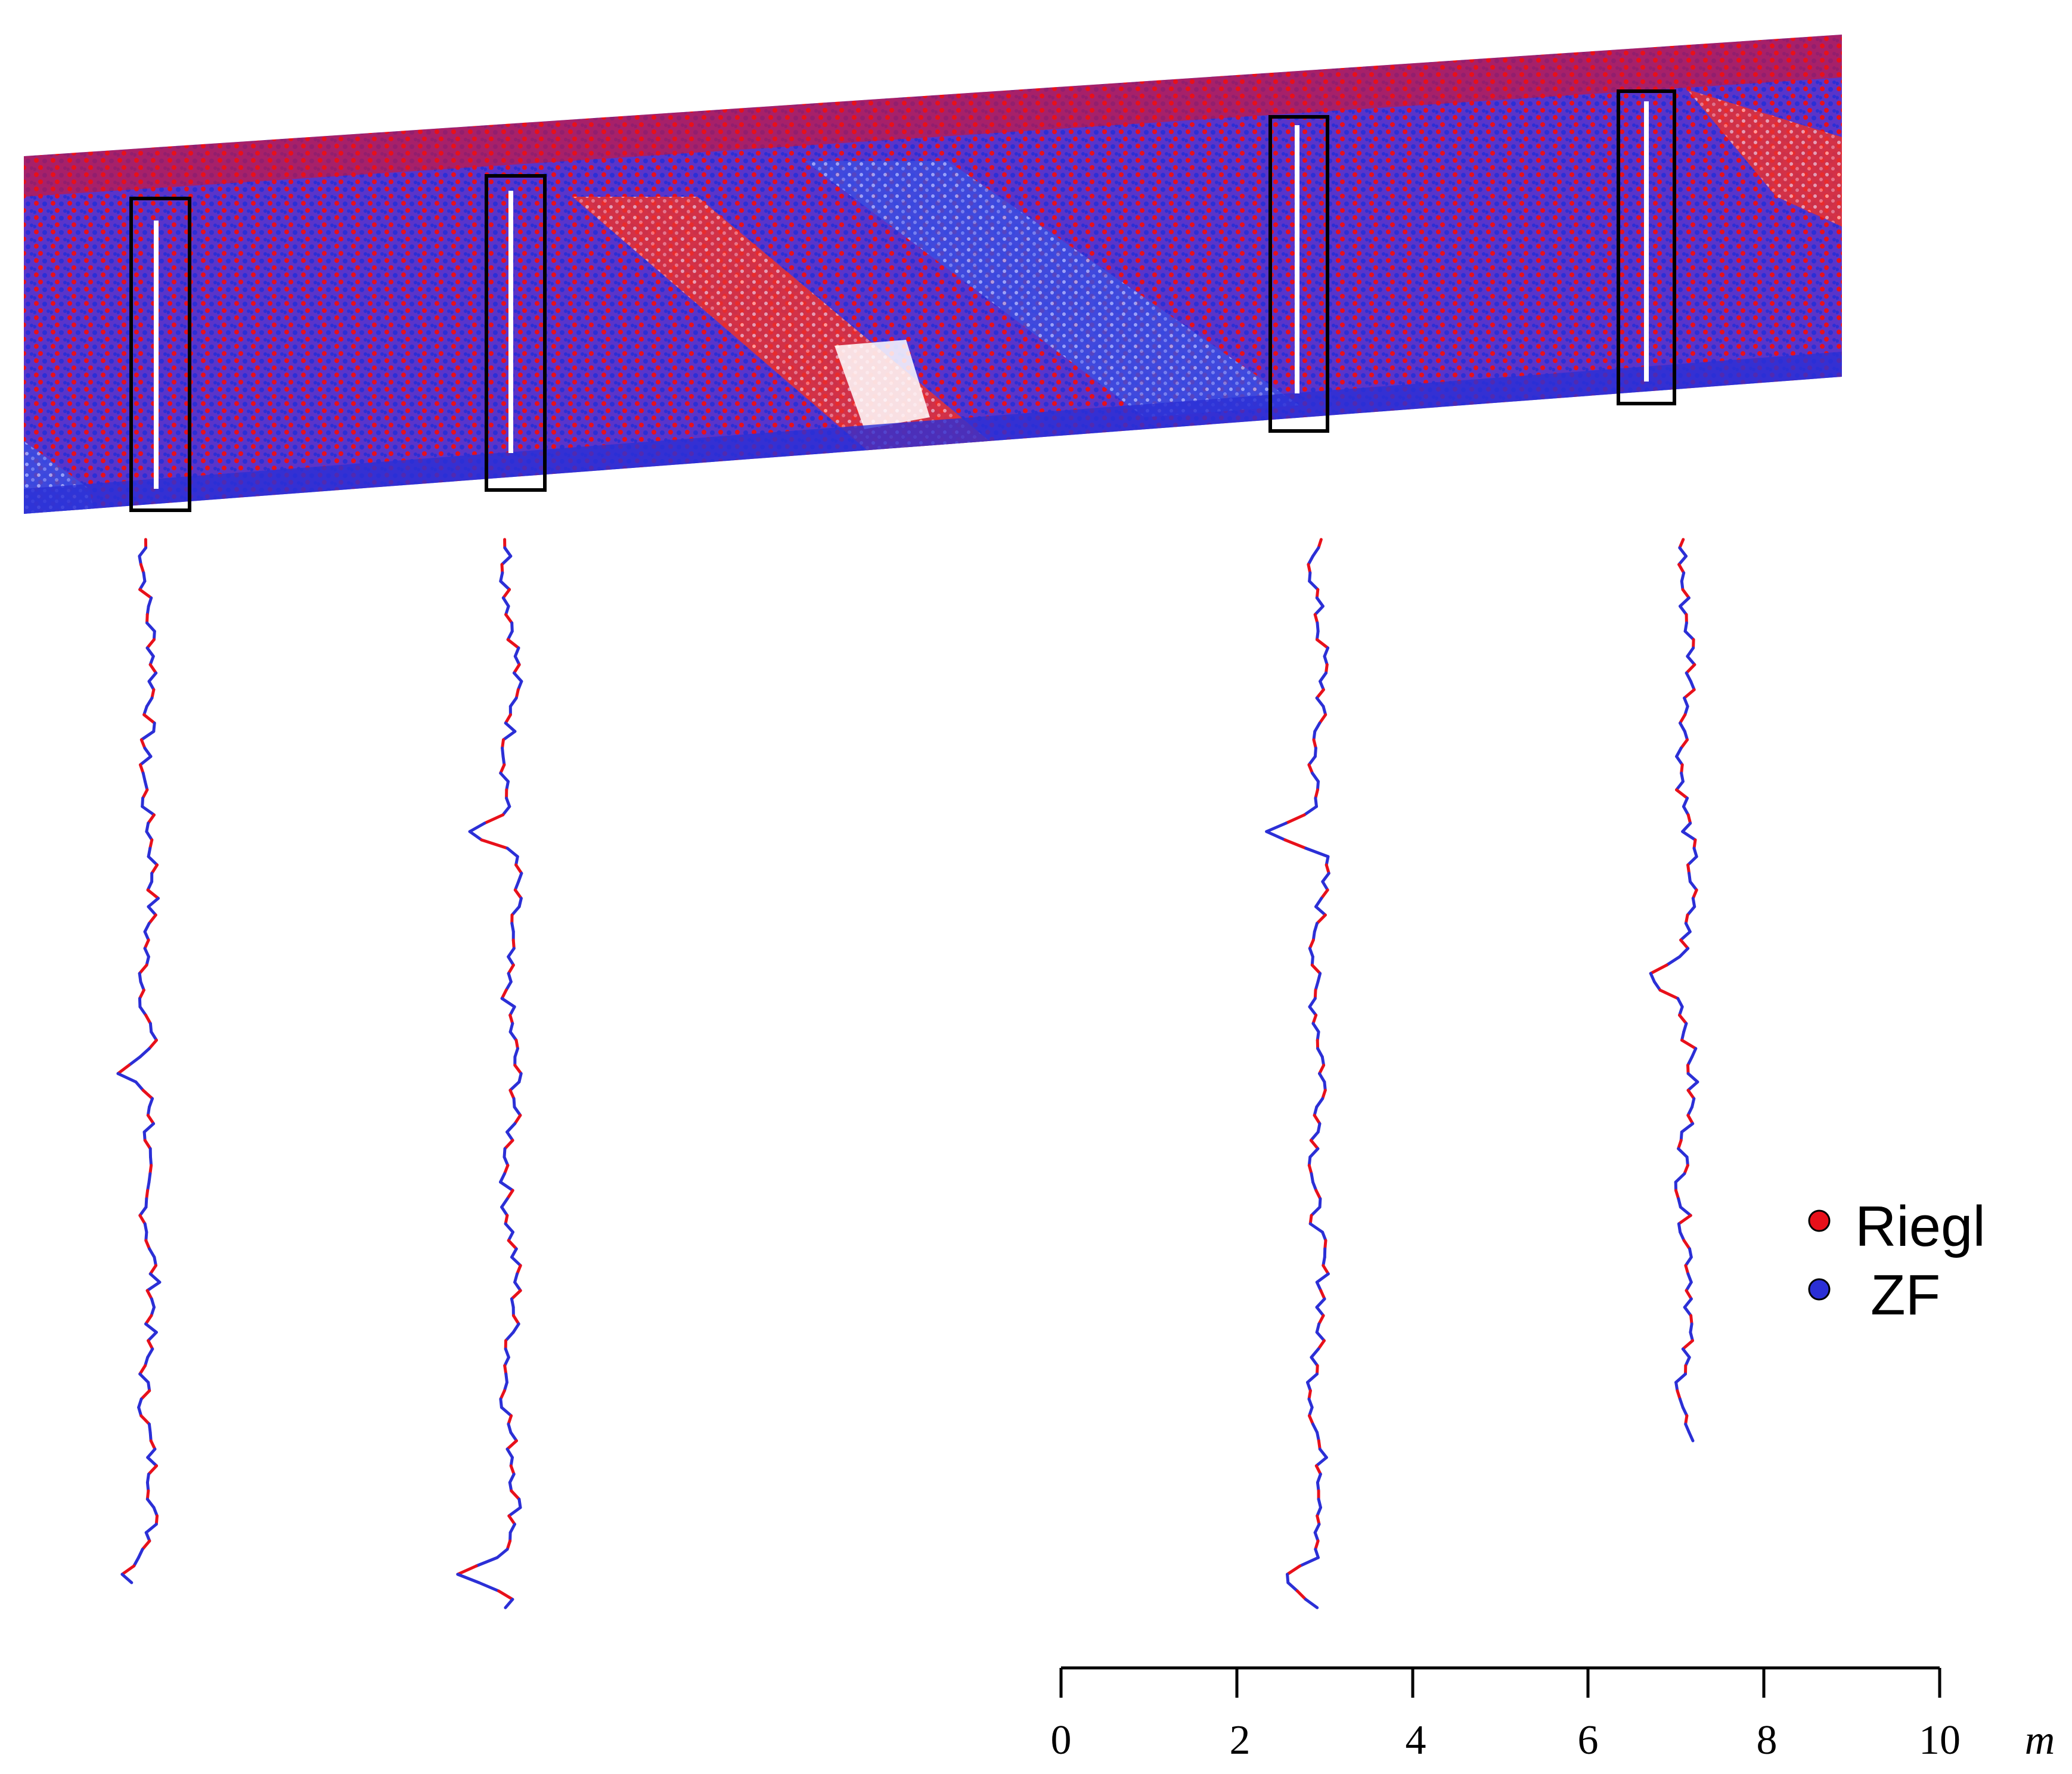 The width and height of the screenshot is (2072, 1774). I want to click on blue-diagonal-band, so click(1052, 289).